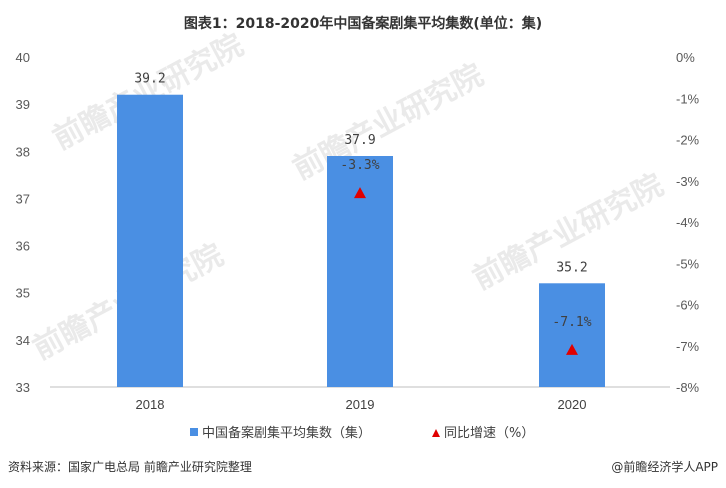 The height and width of the screenshot is (488, 726). What do you see at coordinates (572, 404) in the screenshot?
I see `x-tick-label: 2020` at bounding box center [572, 404].